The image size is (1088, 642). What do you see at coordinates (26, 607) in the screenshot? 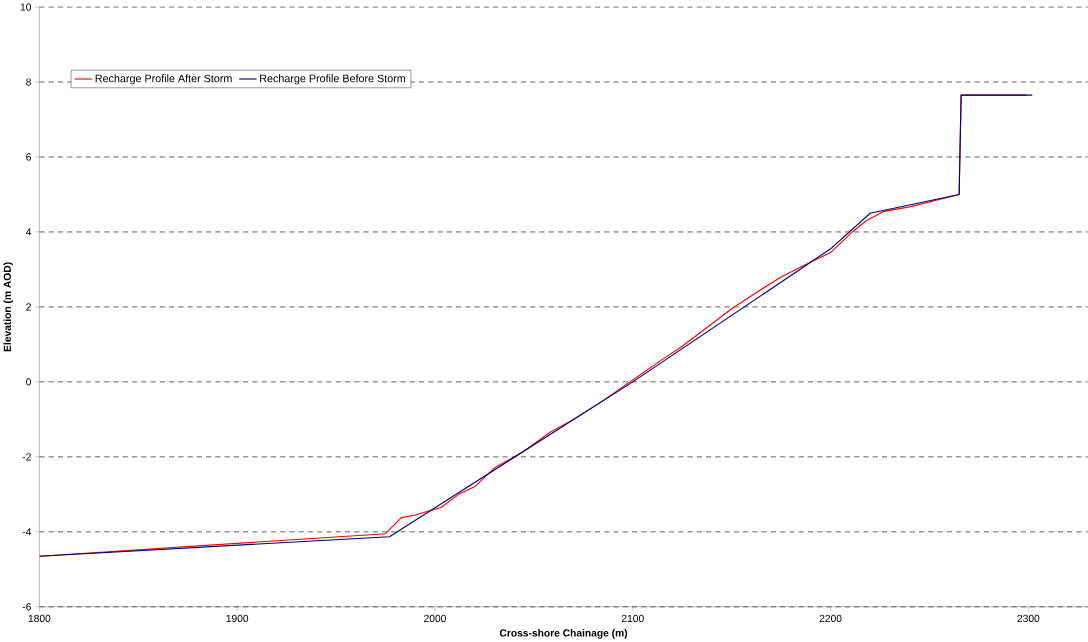
I see `y-tick-label: -6` at bounding box center [26, 607].